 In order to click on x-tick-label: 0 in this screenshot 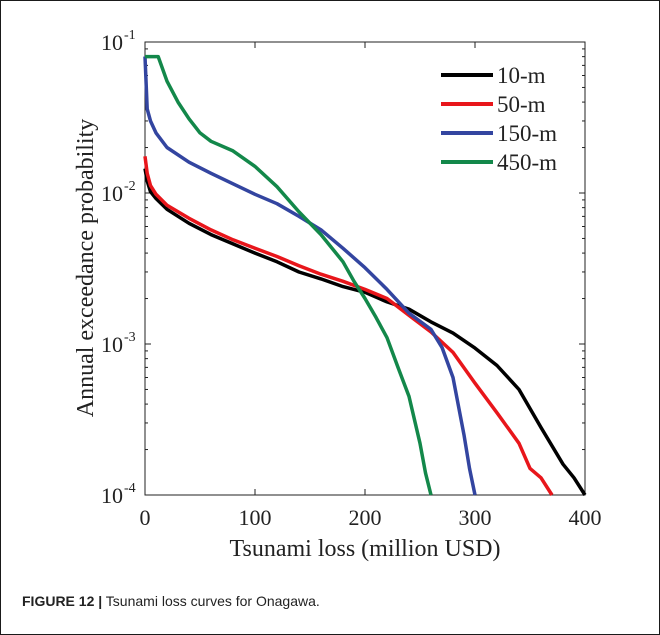, I will do `click(145, 517)`.